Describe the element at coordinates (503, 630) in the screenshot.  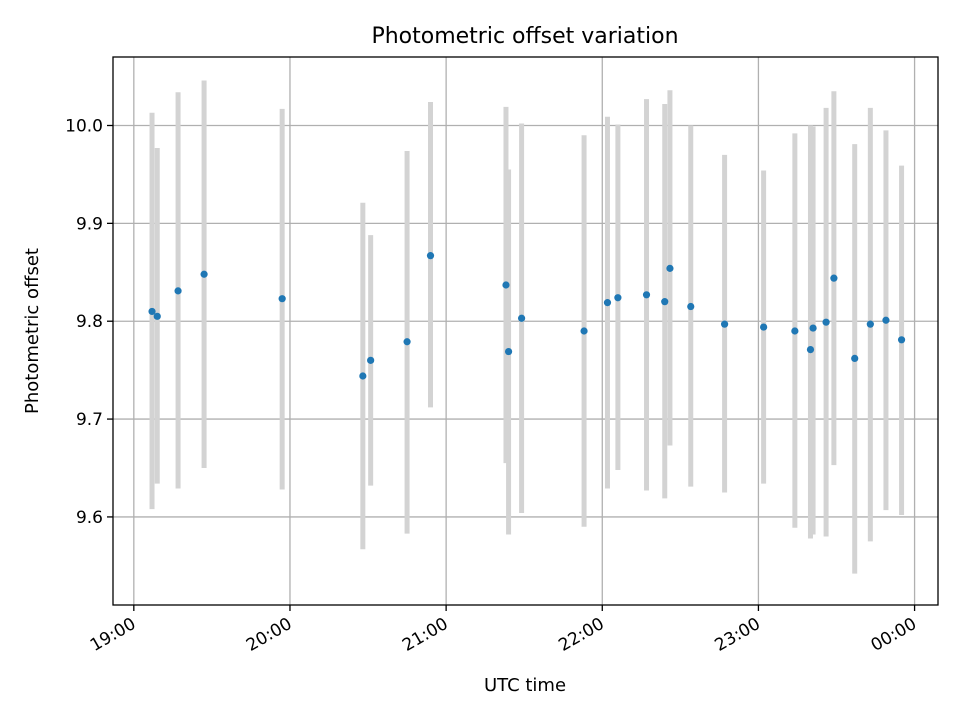
I see `x-axis: 19:00 20:00 21:00 22:00 23:00 00:00` at that location.